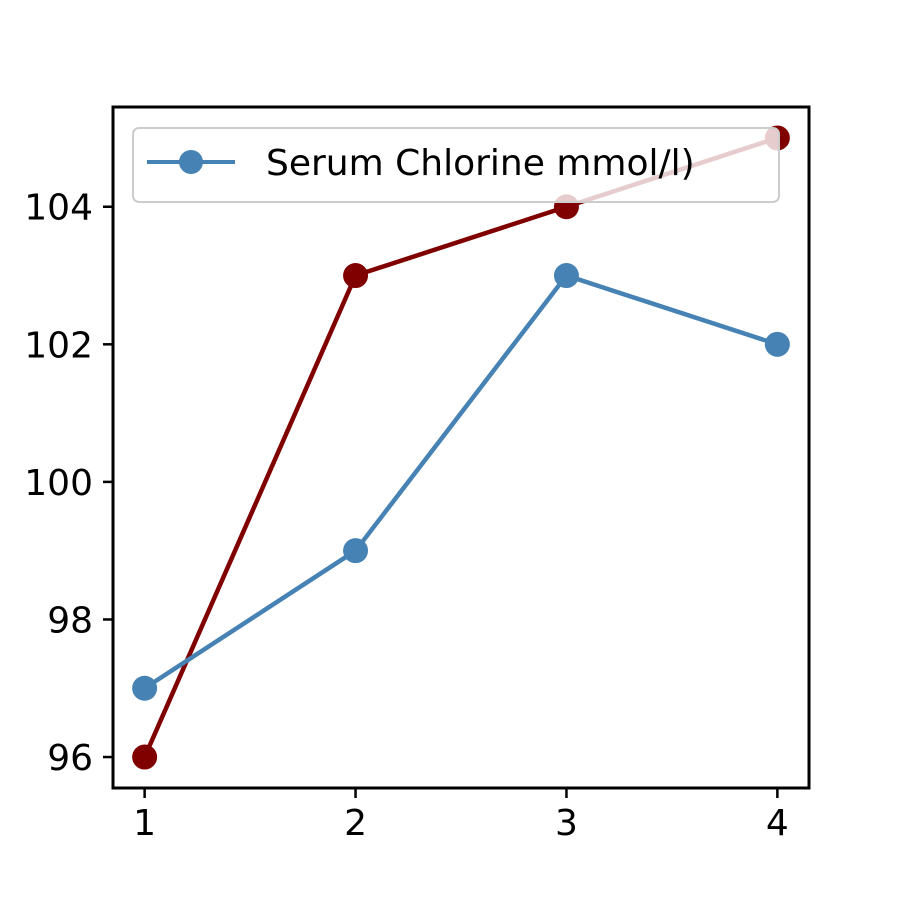 This screenshot has width=900, height=900. What do you see at coordinates (58, 345) in the screenshot?
I see `y-tick-label: 102` at bounding box center [58, 345].